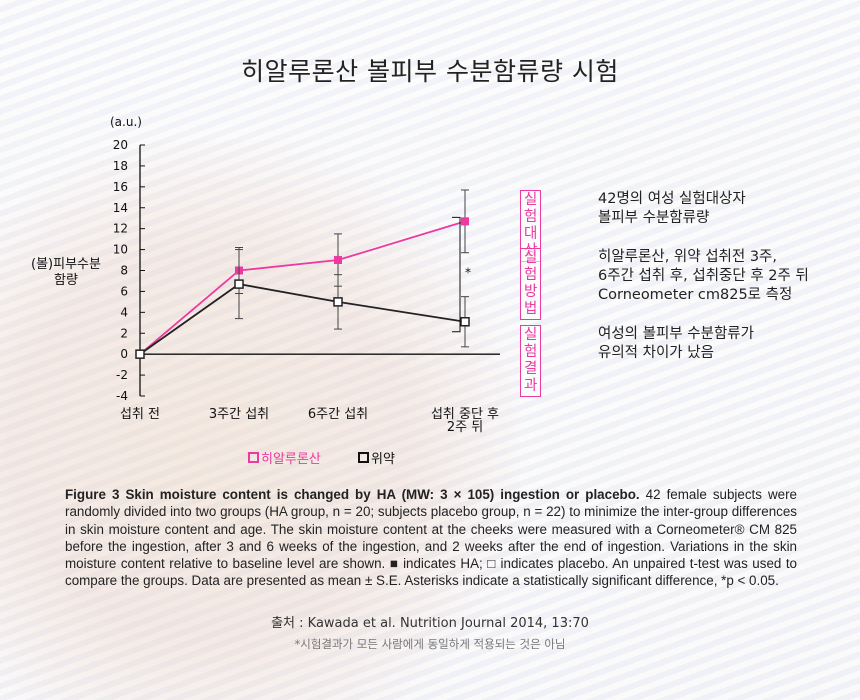  I want to click on significance-bracket: *, so click(461, 274).